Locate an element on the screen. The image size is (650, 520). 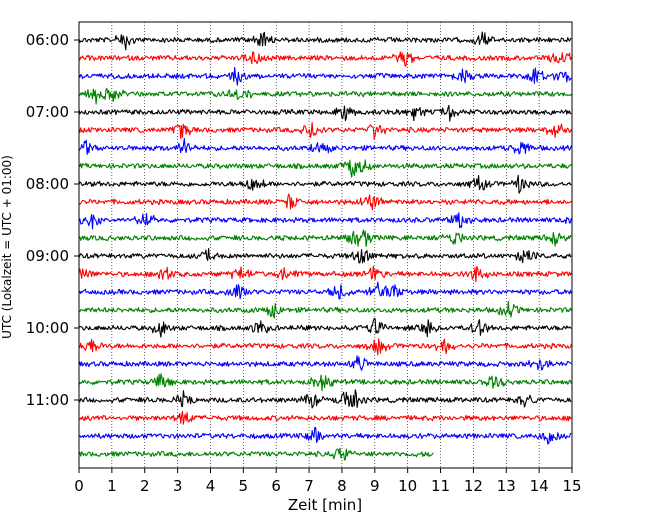
x-tick-label: 6 is located at coordinates (276, 486).